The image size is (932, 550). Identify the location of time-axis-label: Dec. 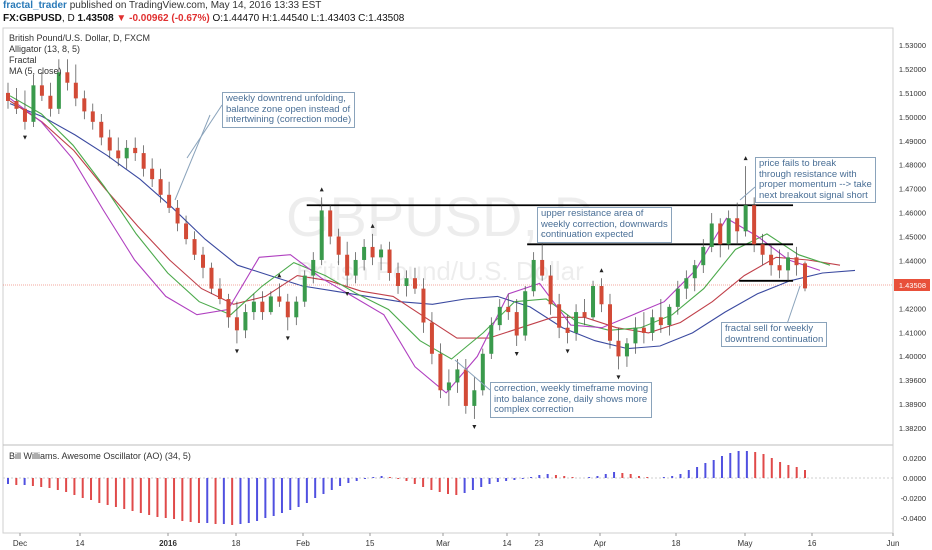
(20, 543).